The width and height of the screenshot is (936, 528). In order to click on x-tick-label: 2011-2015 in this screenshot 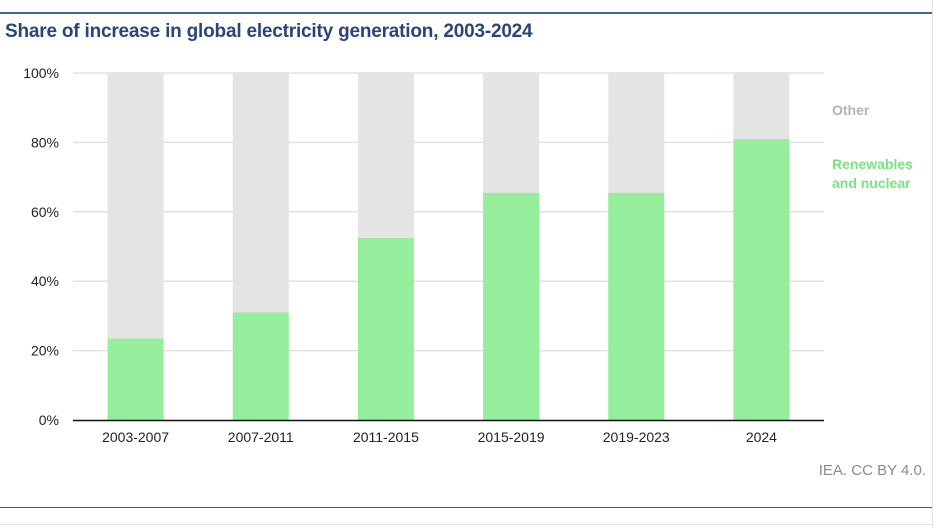, I will do `click(386, 437)`.